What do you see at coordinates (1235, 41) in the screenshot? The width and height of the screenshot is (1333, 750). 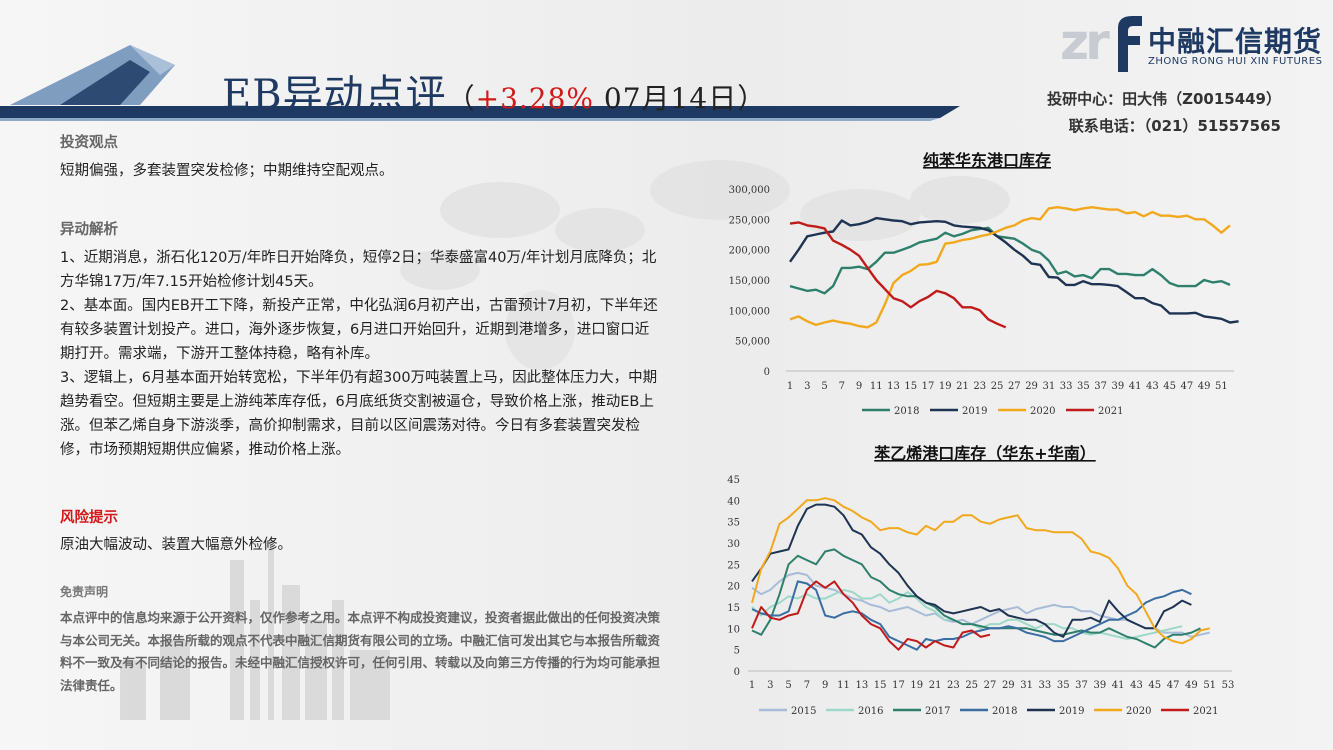 I see `logo-chinese-name: 中融汇信期货` at bounding box center [1235, 41].